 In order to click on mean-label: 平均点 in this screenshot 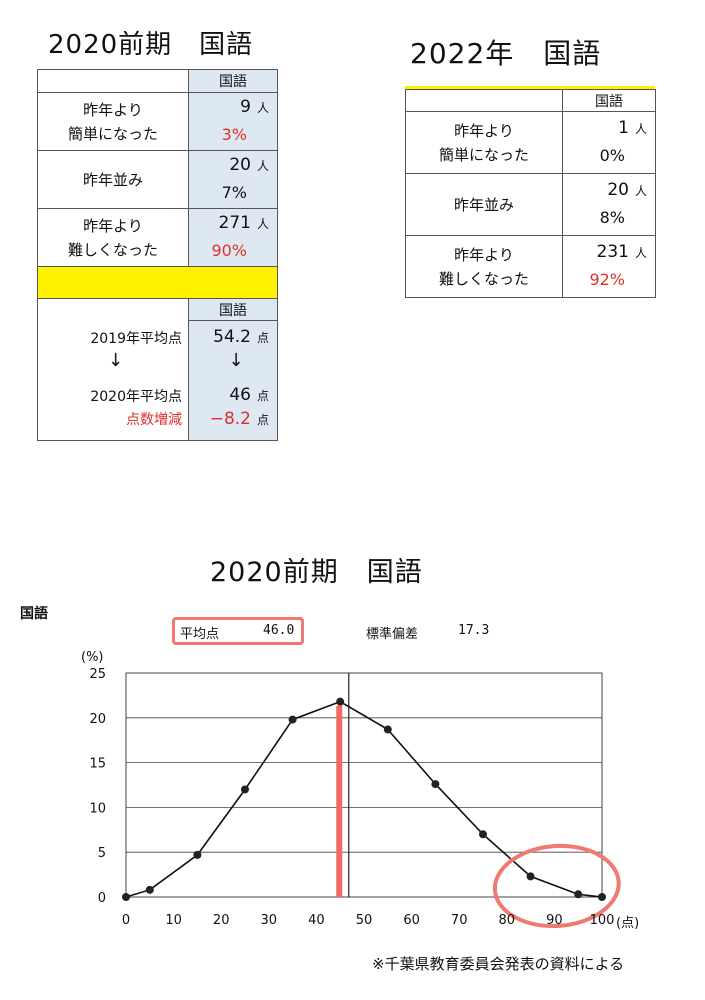, I will do `click(200, 634)`.